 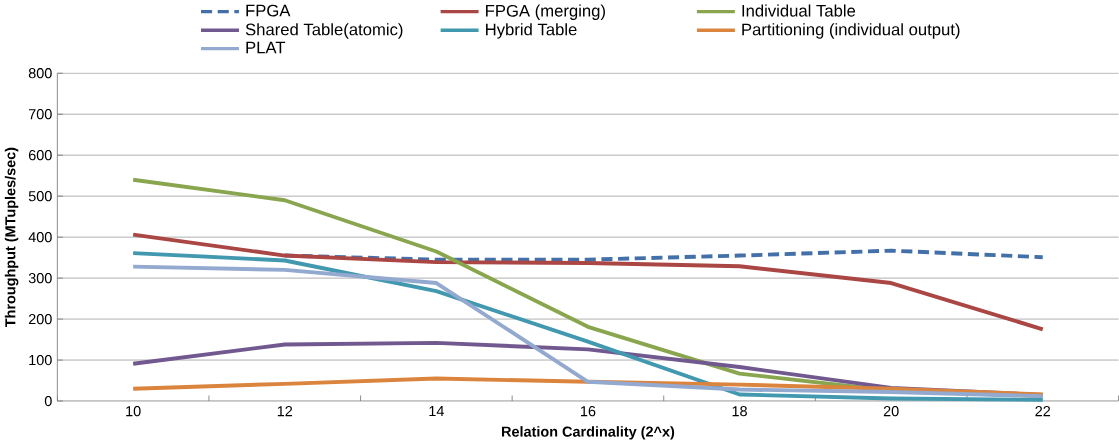 What do you see at coordinates (324, 30) in the screenshot?
I see `legend-label: Shared Table(atomic)` at bounding box center [324, 30].